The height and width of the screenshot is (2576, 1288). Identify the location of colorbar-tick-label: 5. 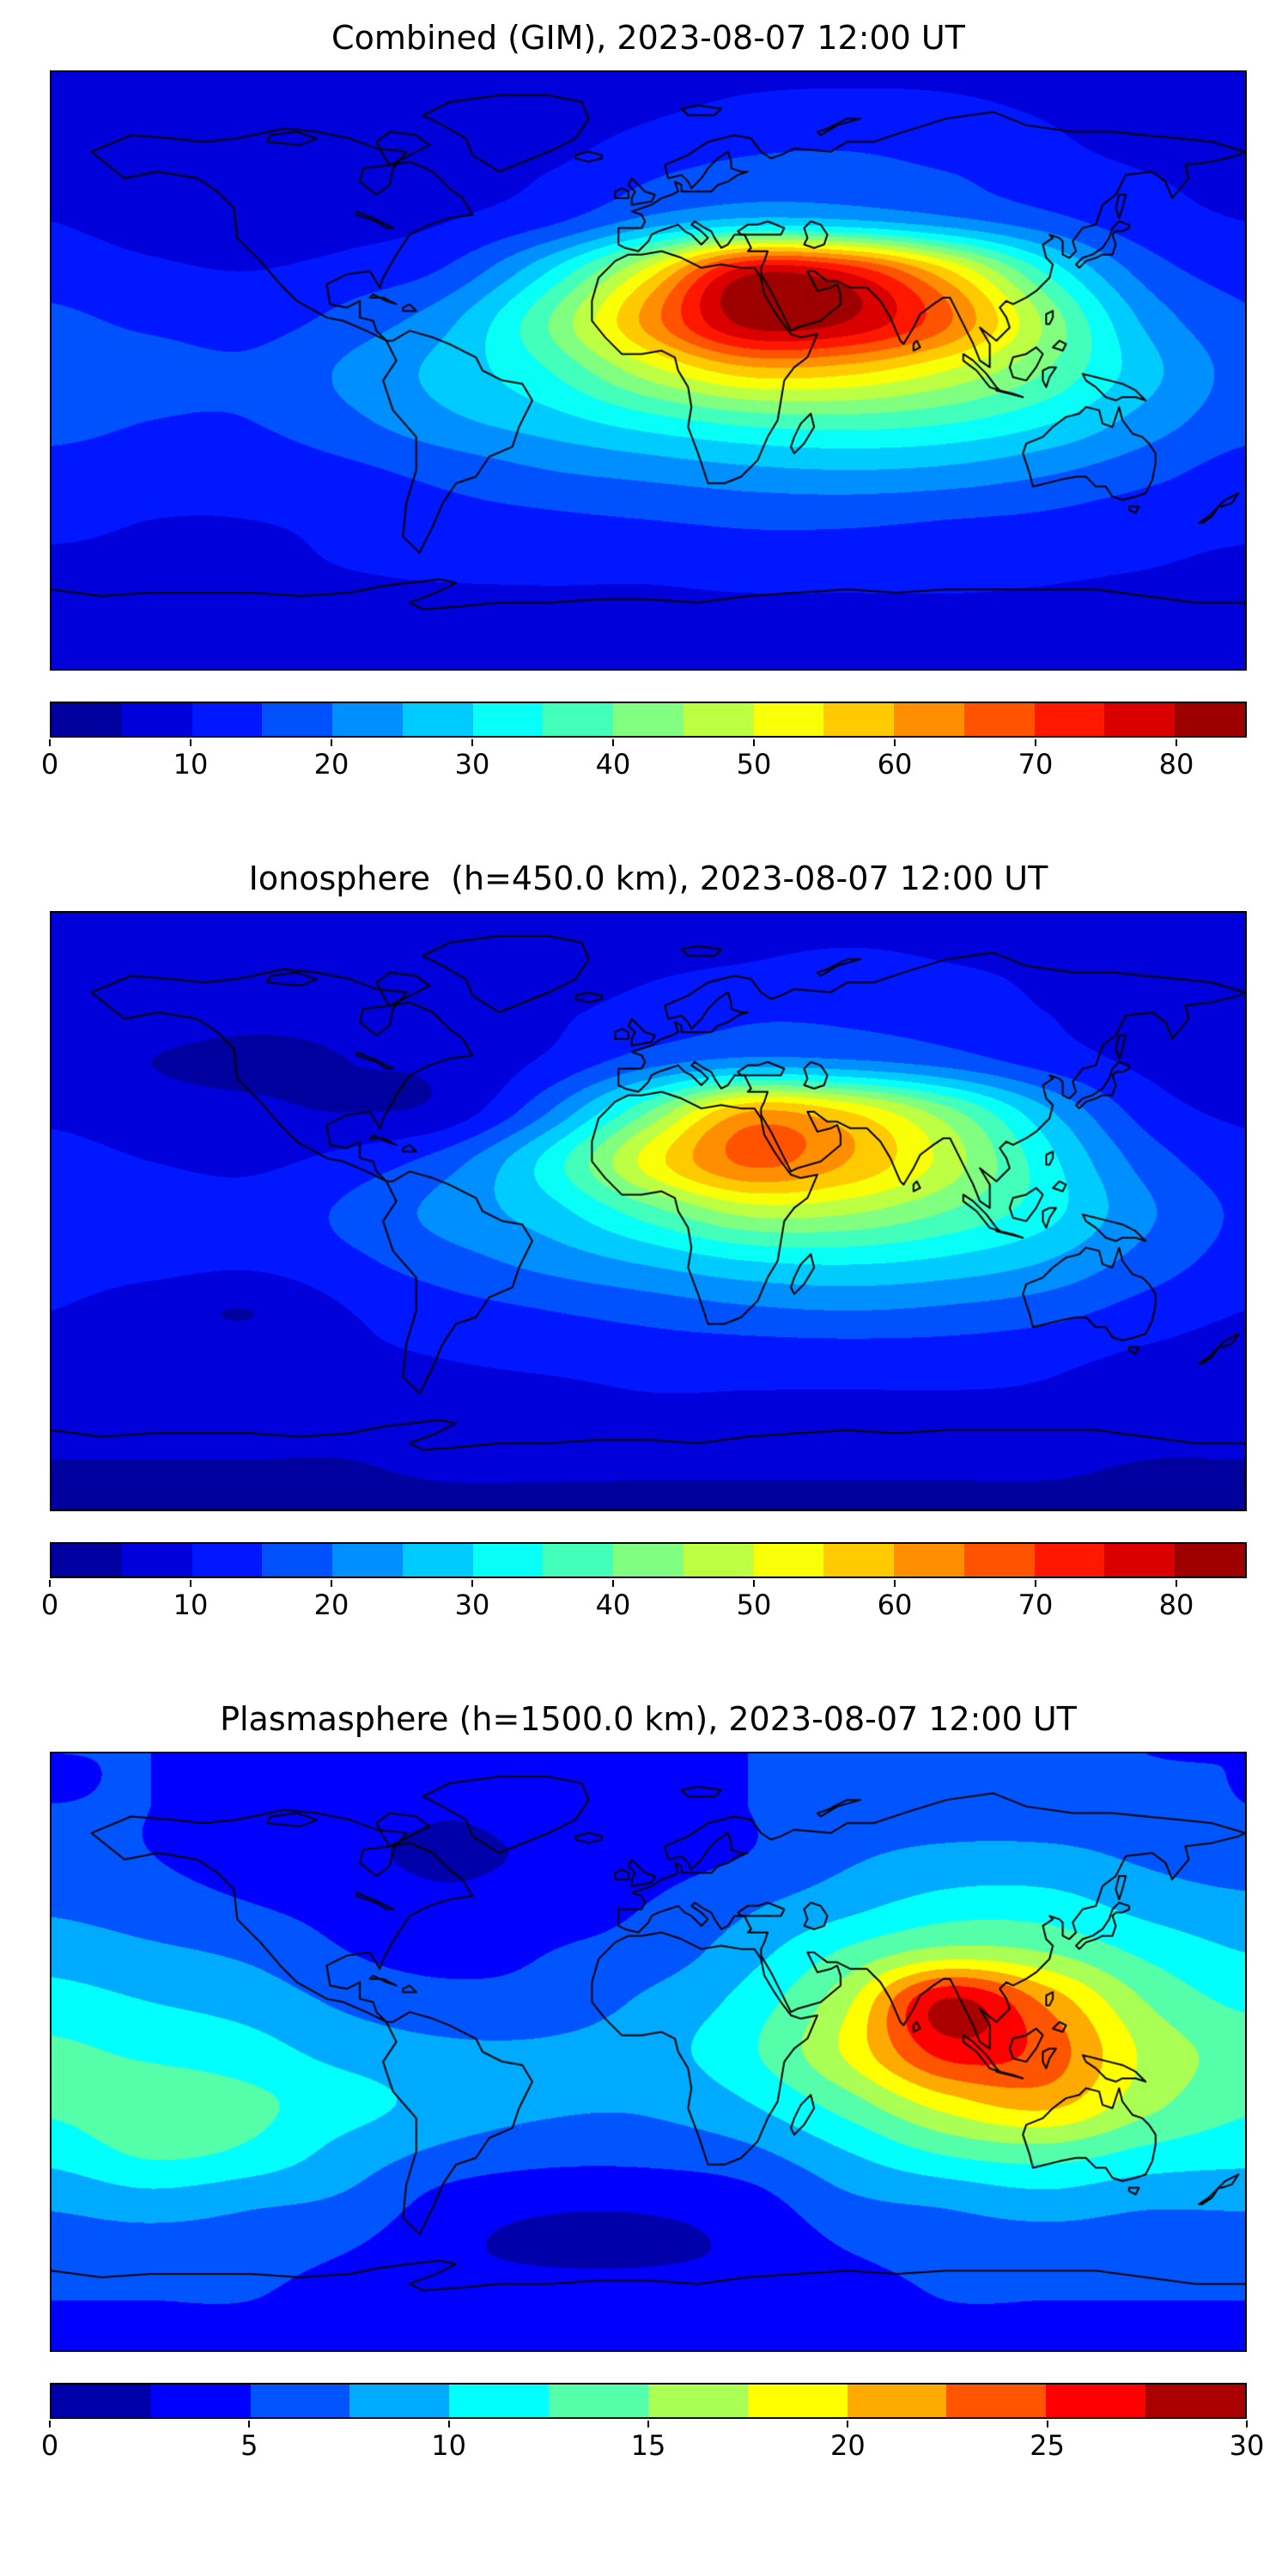
(249, 2445).